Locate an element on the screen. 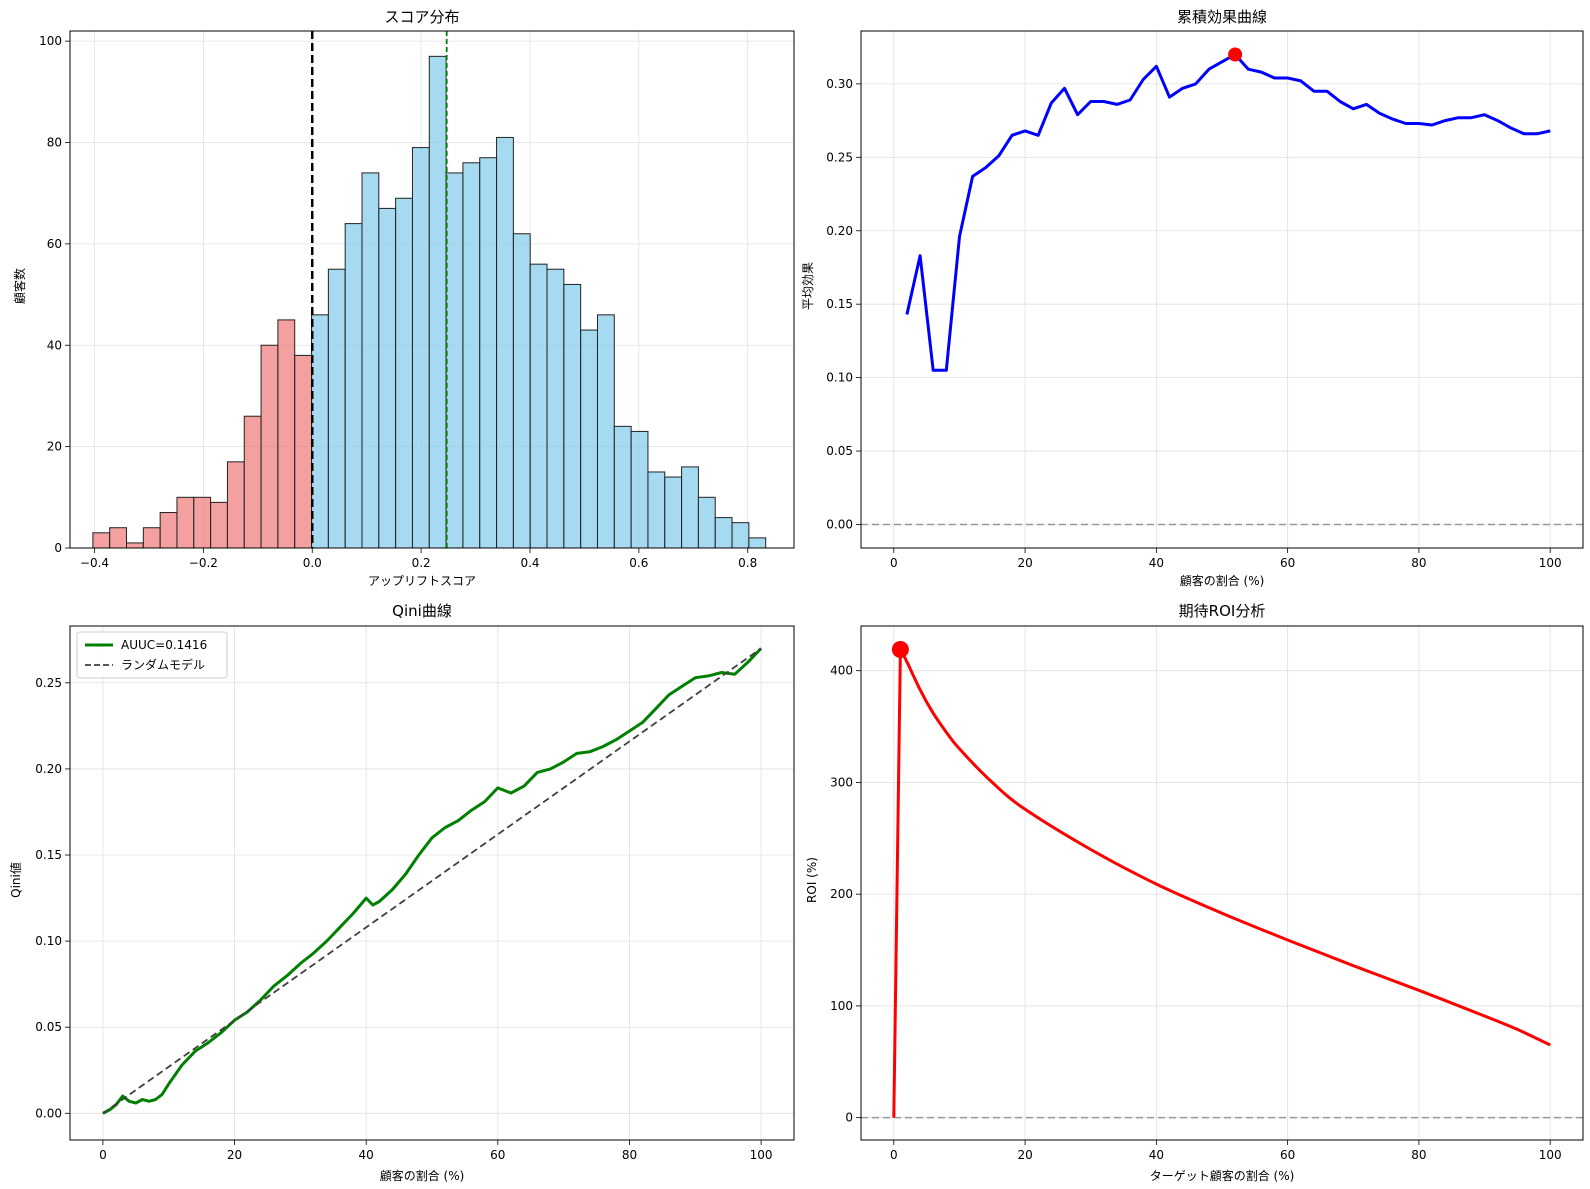  x-tick-label: 0.4 is located at coordinates (529, 563).